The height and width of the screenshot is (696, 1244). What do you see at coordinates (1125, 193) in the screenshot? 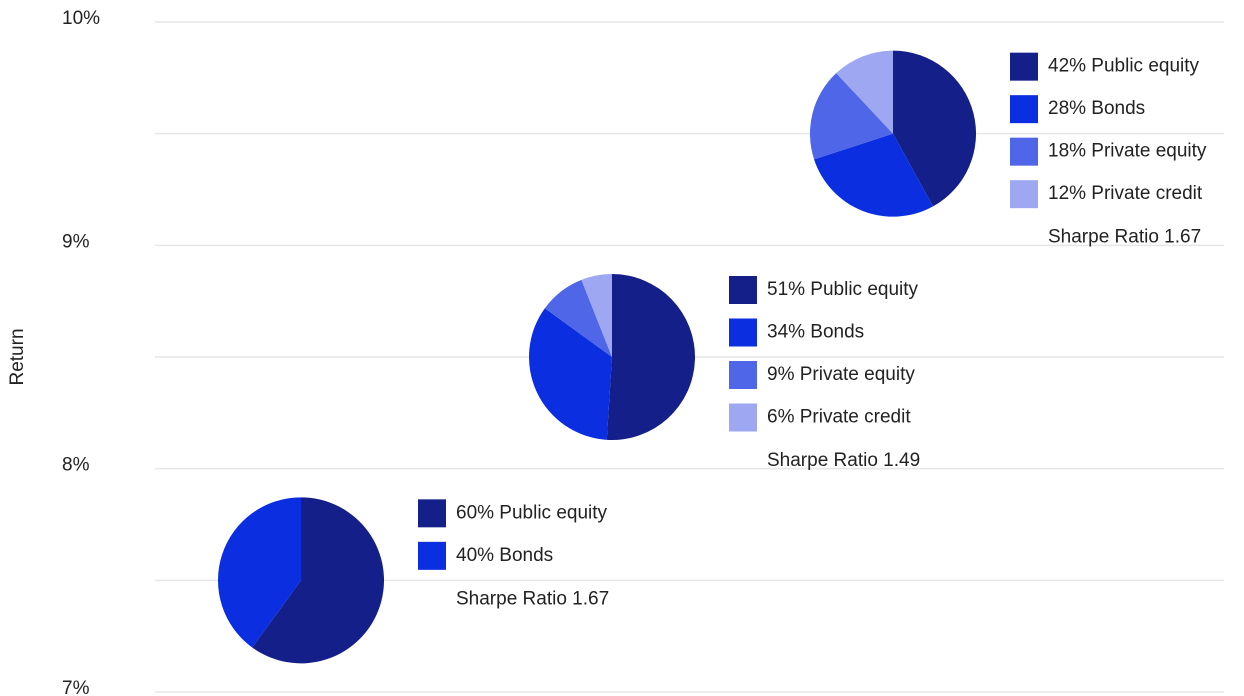
I see `legend-label: 12% Private credit` at bounding box center [1125, 193].